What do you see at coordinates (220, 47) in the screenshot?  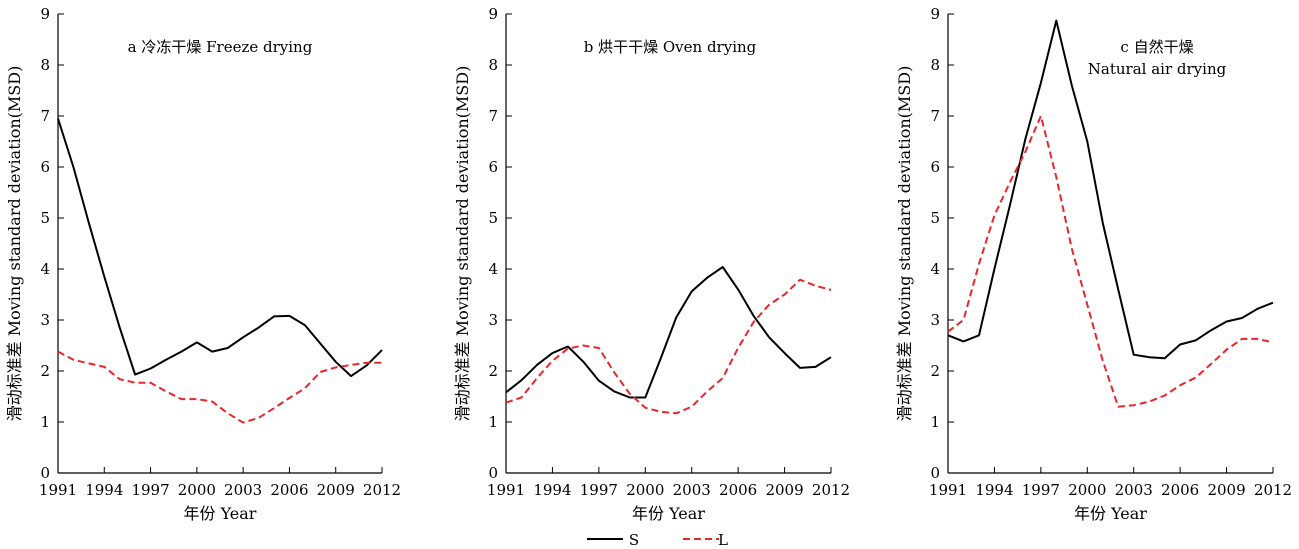 I see `panel-title: a 冷冻干燥 Freeze drying` at bounding box center [220, 47].